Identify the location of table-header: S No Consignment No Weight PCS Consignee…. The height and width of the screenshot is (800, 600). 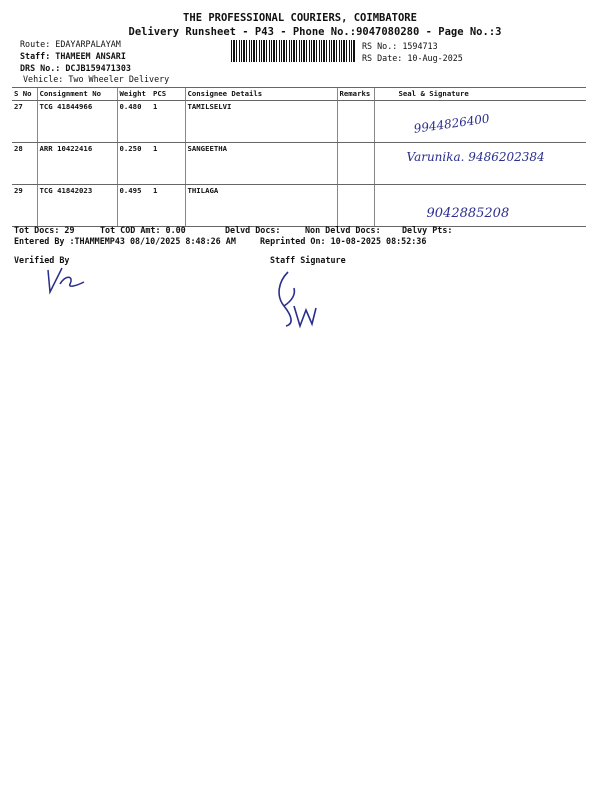
(299, 94).